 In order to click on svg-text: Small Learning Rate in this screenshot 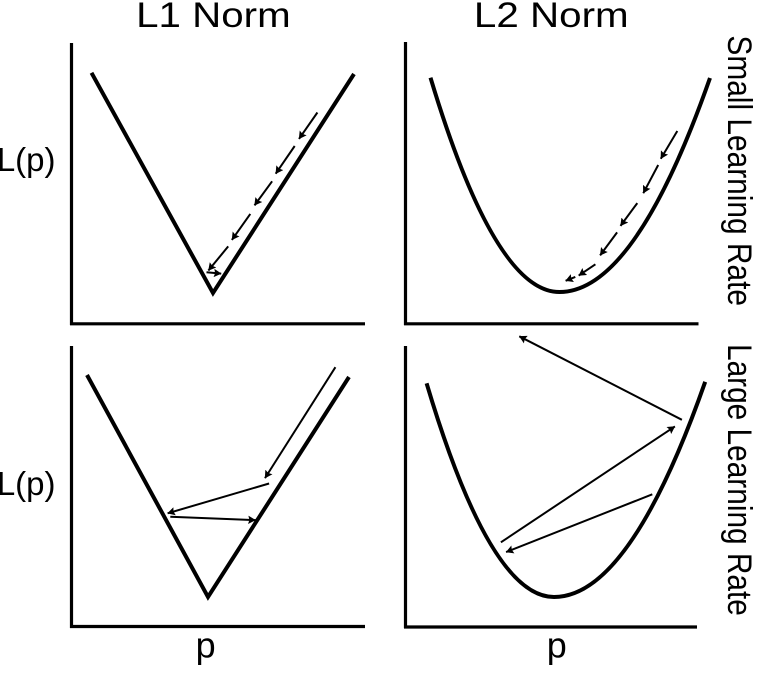, I will do `click(739, 170)`.